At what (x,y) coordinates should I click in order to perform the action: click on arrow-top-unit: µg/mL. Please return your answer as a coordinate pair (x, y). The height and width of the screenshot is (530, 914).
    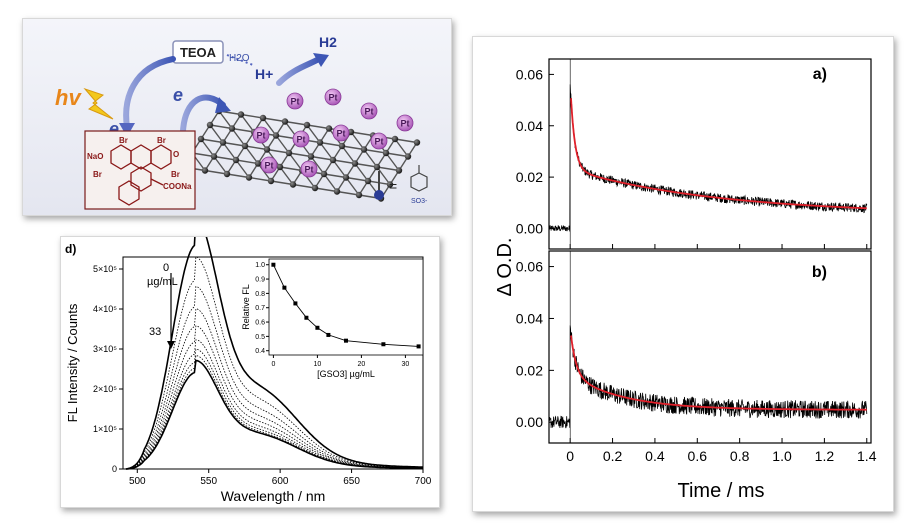
    Looking at the image, I should click on (162, 282).